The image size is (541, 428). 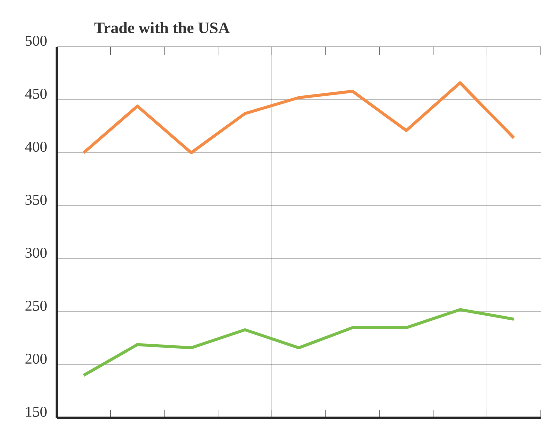 What do you see at coordinates (36, 253) in the screenshot?
I see `y-tick-label: 300` at bounding box center [36, 253].